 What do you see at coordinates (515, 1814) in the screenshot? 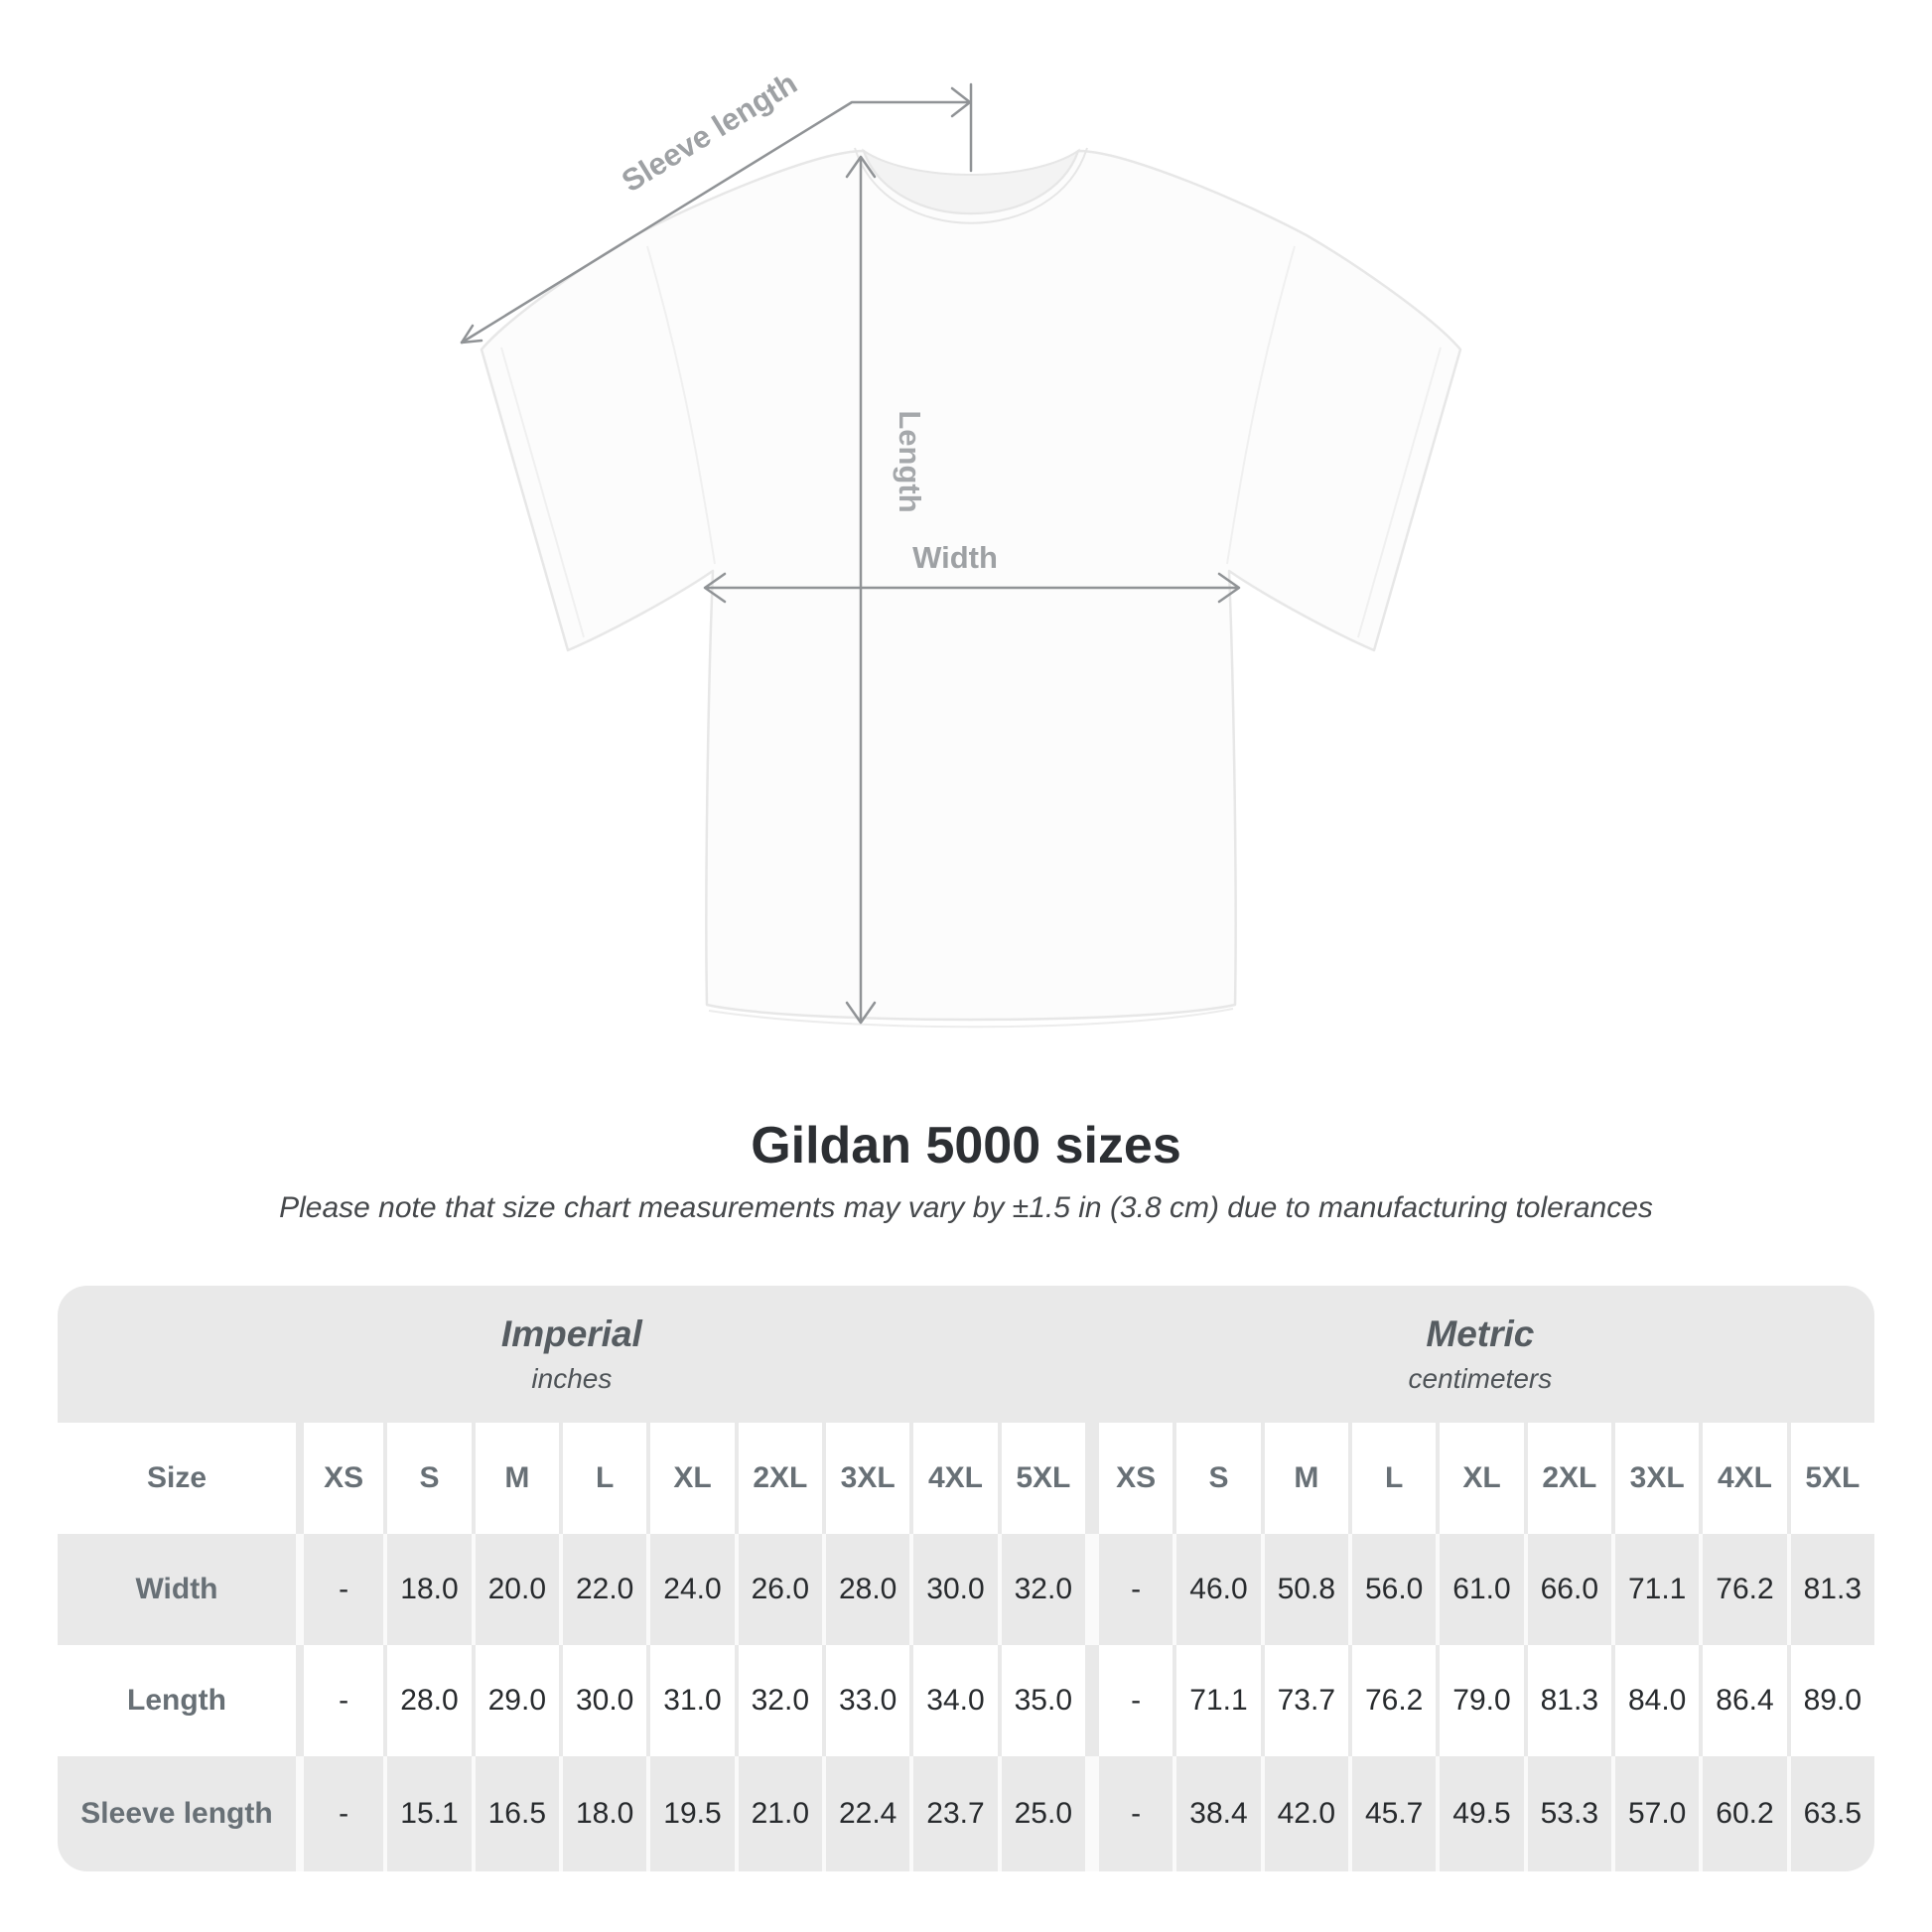
I see `value-cell: 16.5` at bounding box center [515, 1814].